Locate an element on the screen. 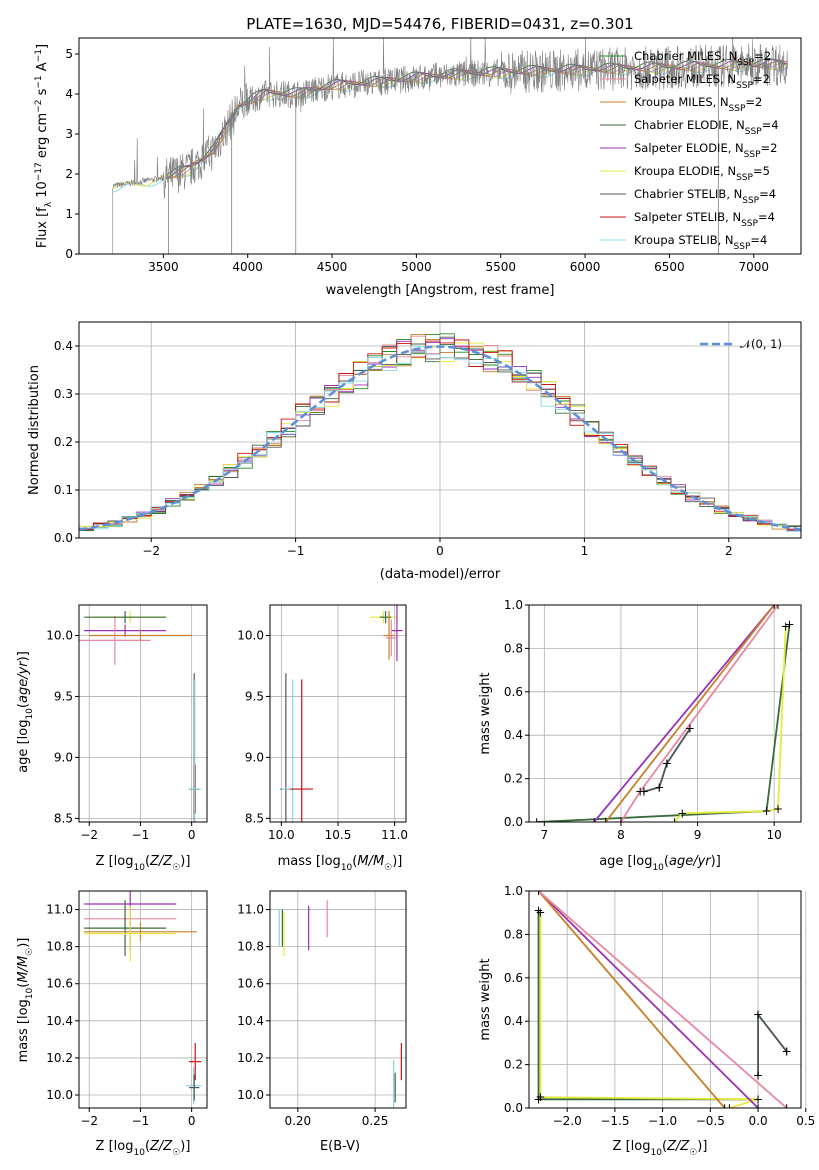  axes-border is located at coordinates (665, 999).